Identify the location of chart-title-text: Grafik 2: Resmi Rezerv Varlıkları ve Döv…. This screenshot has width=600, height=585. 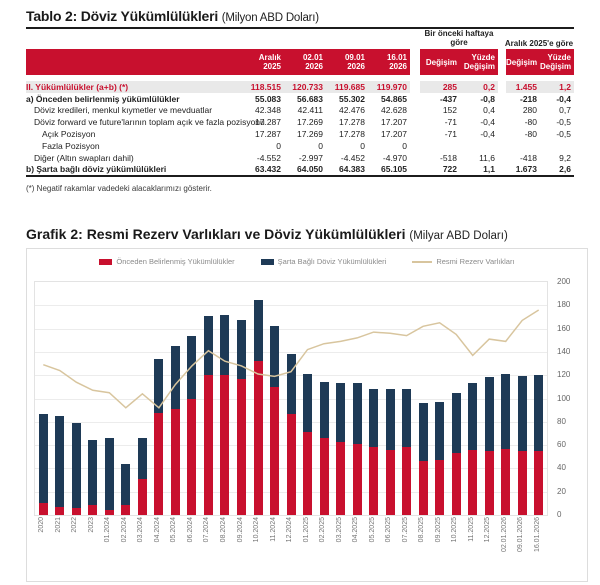
(216, 234).